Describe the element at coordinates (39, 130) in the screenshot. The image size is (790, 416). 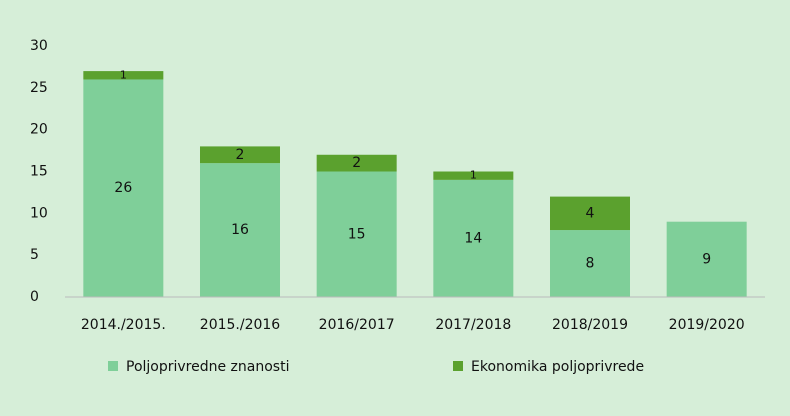
I see `y-tick-label: 20` at that location.